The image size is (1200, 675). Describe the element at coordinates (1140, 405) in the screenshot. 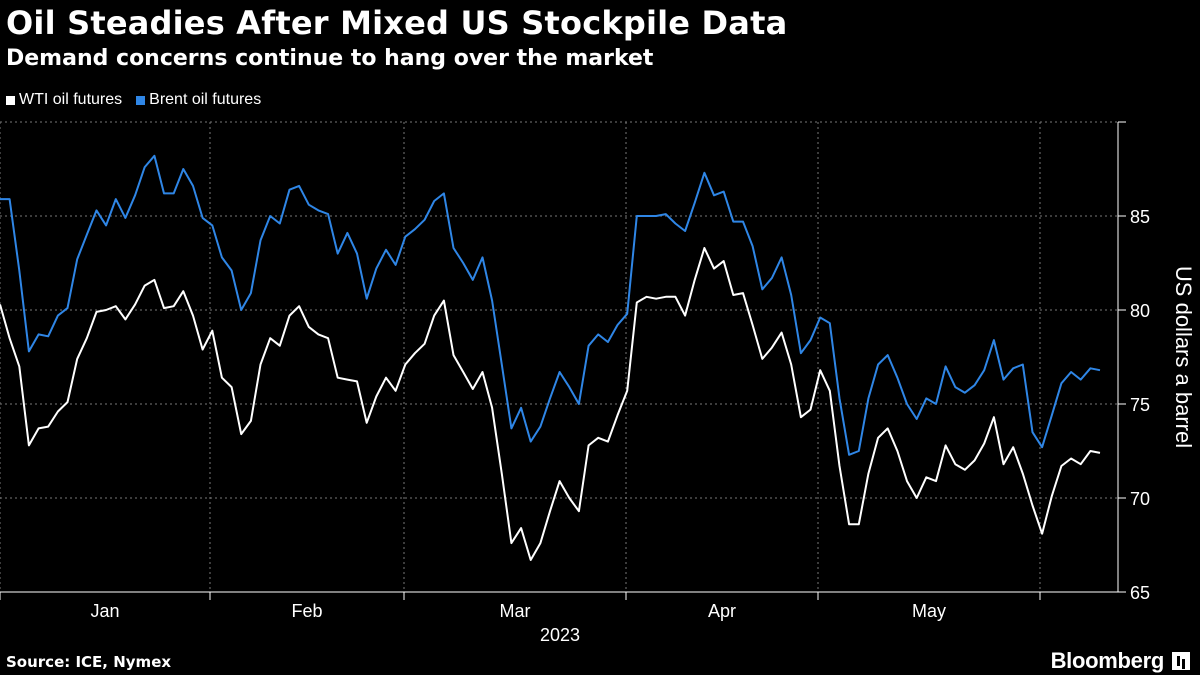

I see `y-tick-label-75: 75` at that location.